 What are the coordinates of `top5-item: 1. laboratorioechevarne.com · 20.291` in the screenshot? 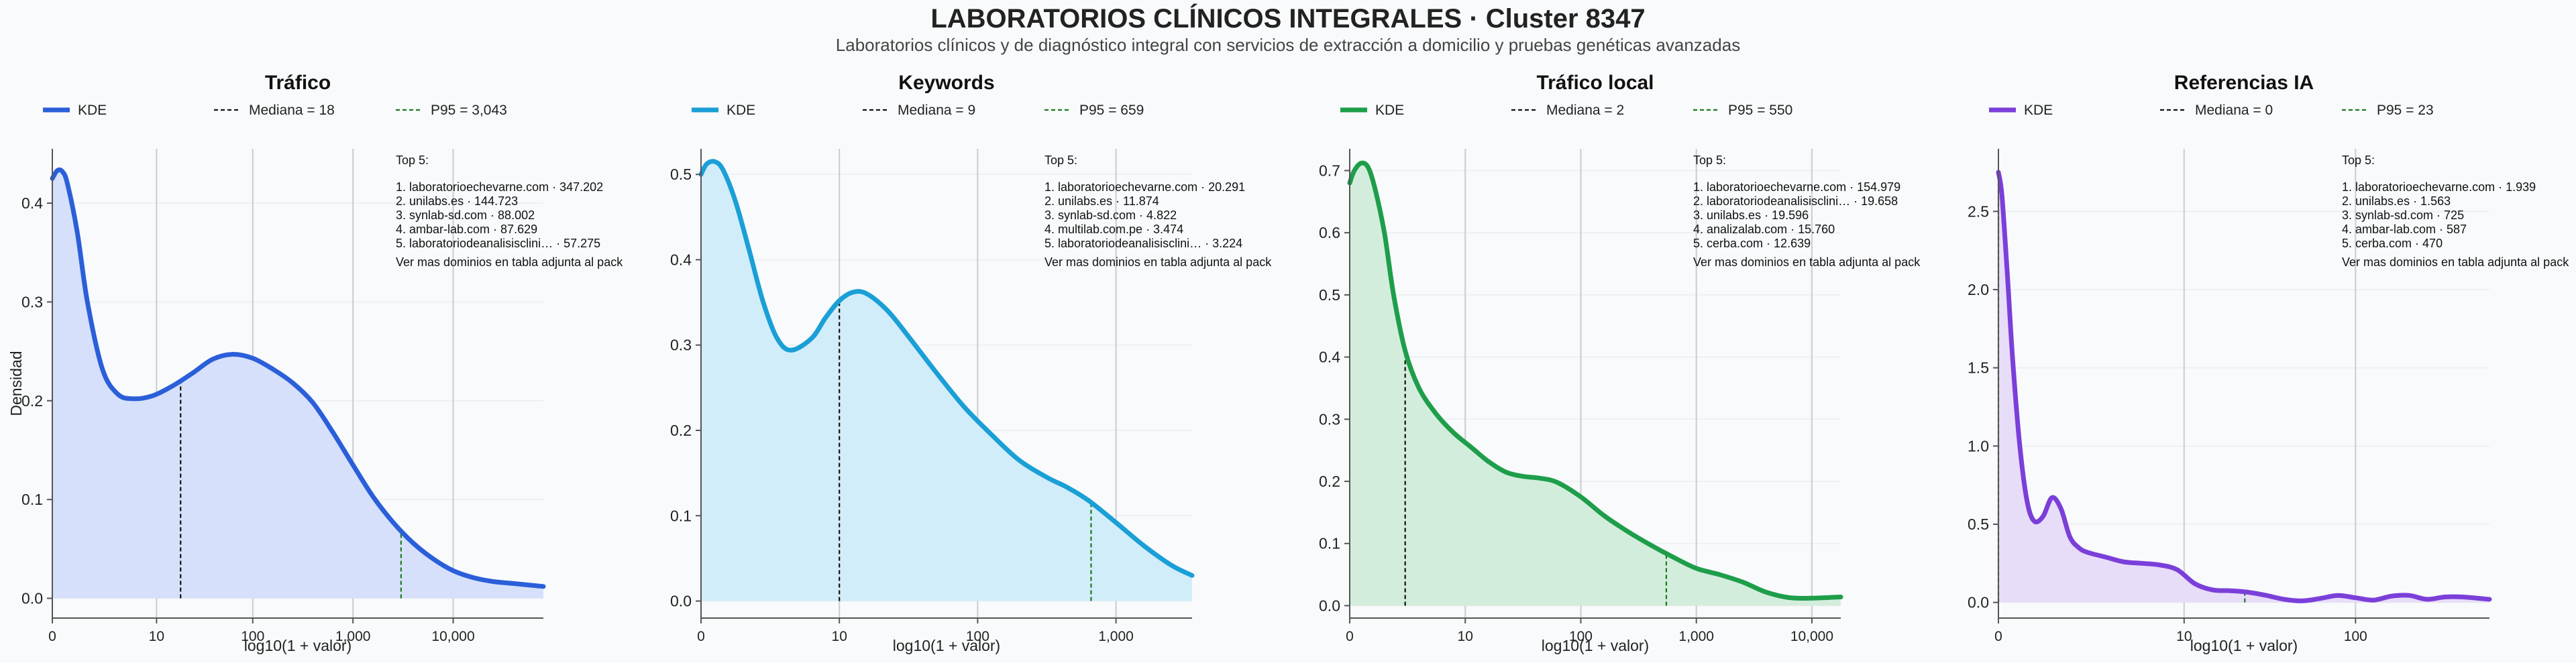 It's located at (1144, 187).